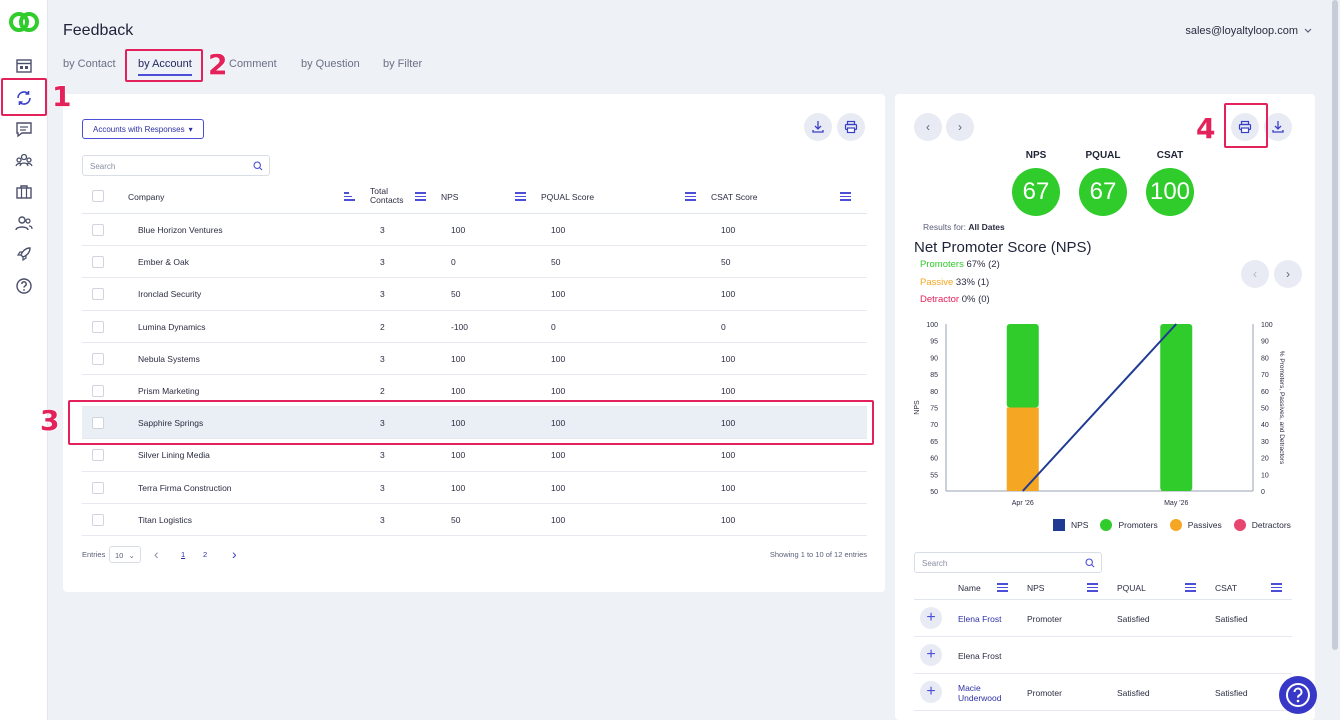 This screenshot has width=1340, height=720. What do you see at coordinates (176, 165) in the screenshot?
I see `accounts-search-input: Search` at bounding box center [176, 165].